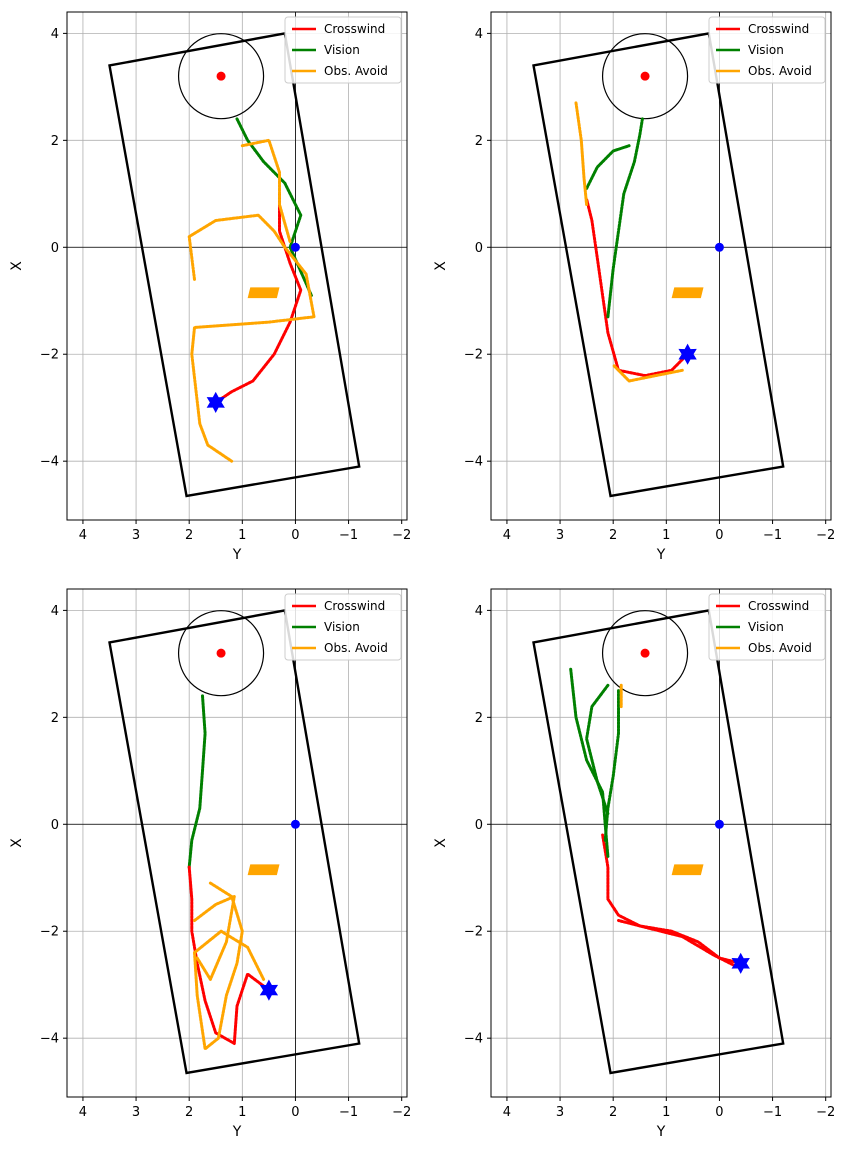  I want to click on start-star-marker, so click(740, 963).